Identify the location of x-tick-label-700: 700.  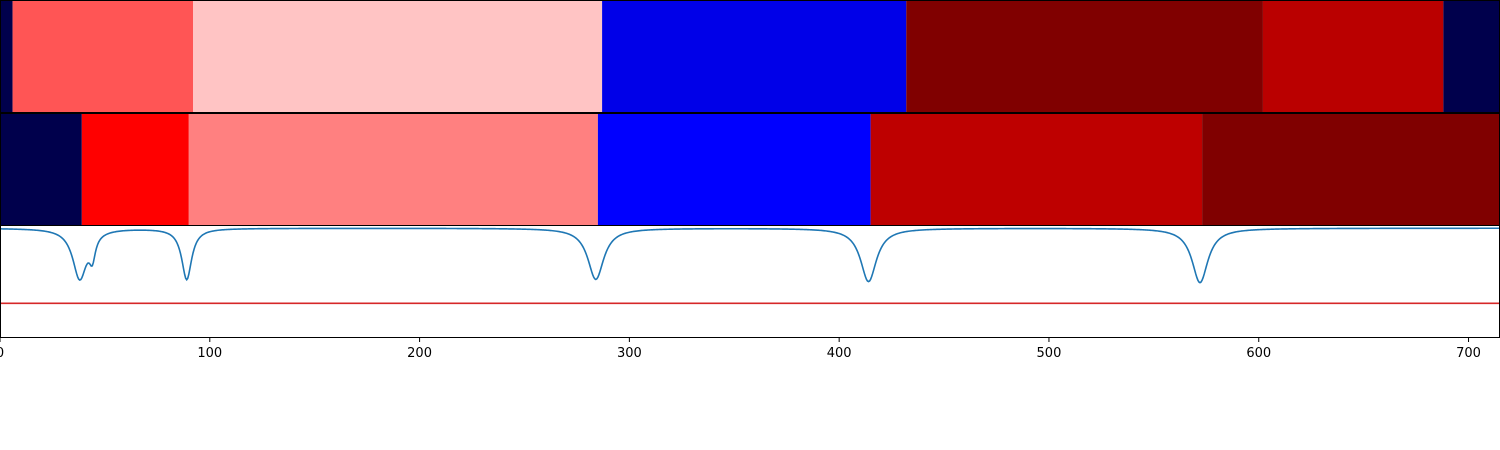
(1468, 353).